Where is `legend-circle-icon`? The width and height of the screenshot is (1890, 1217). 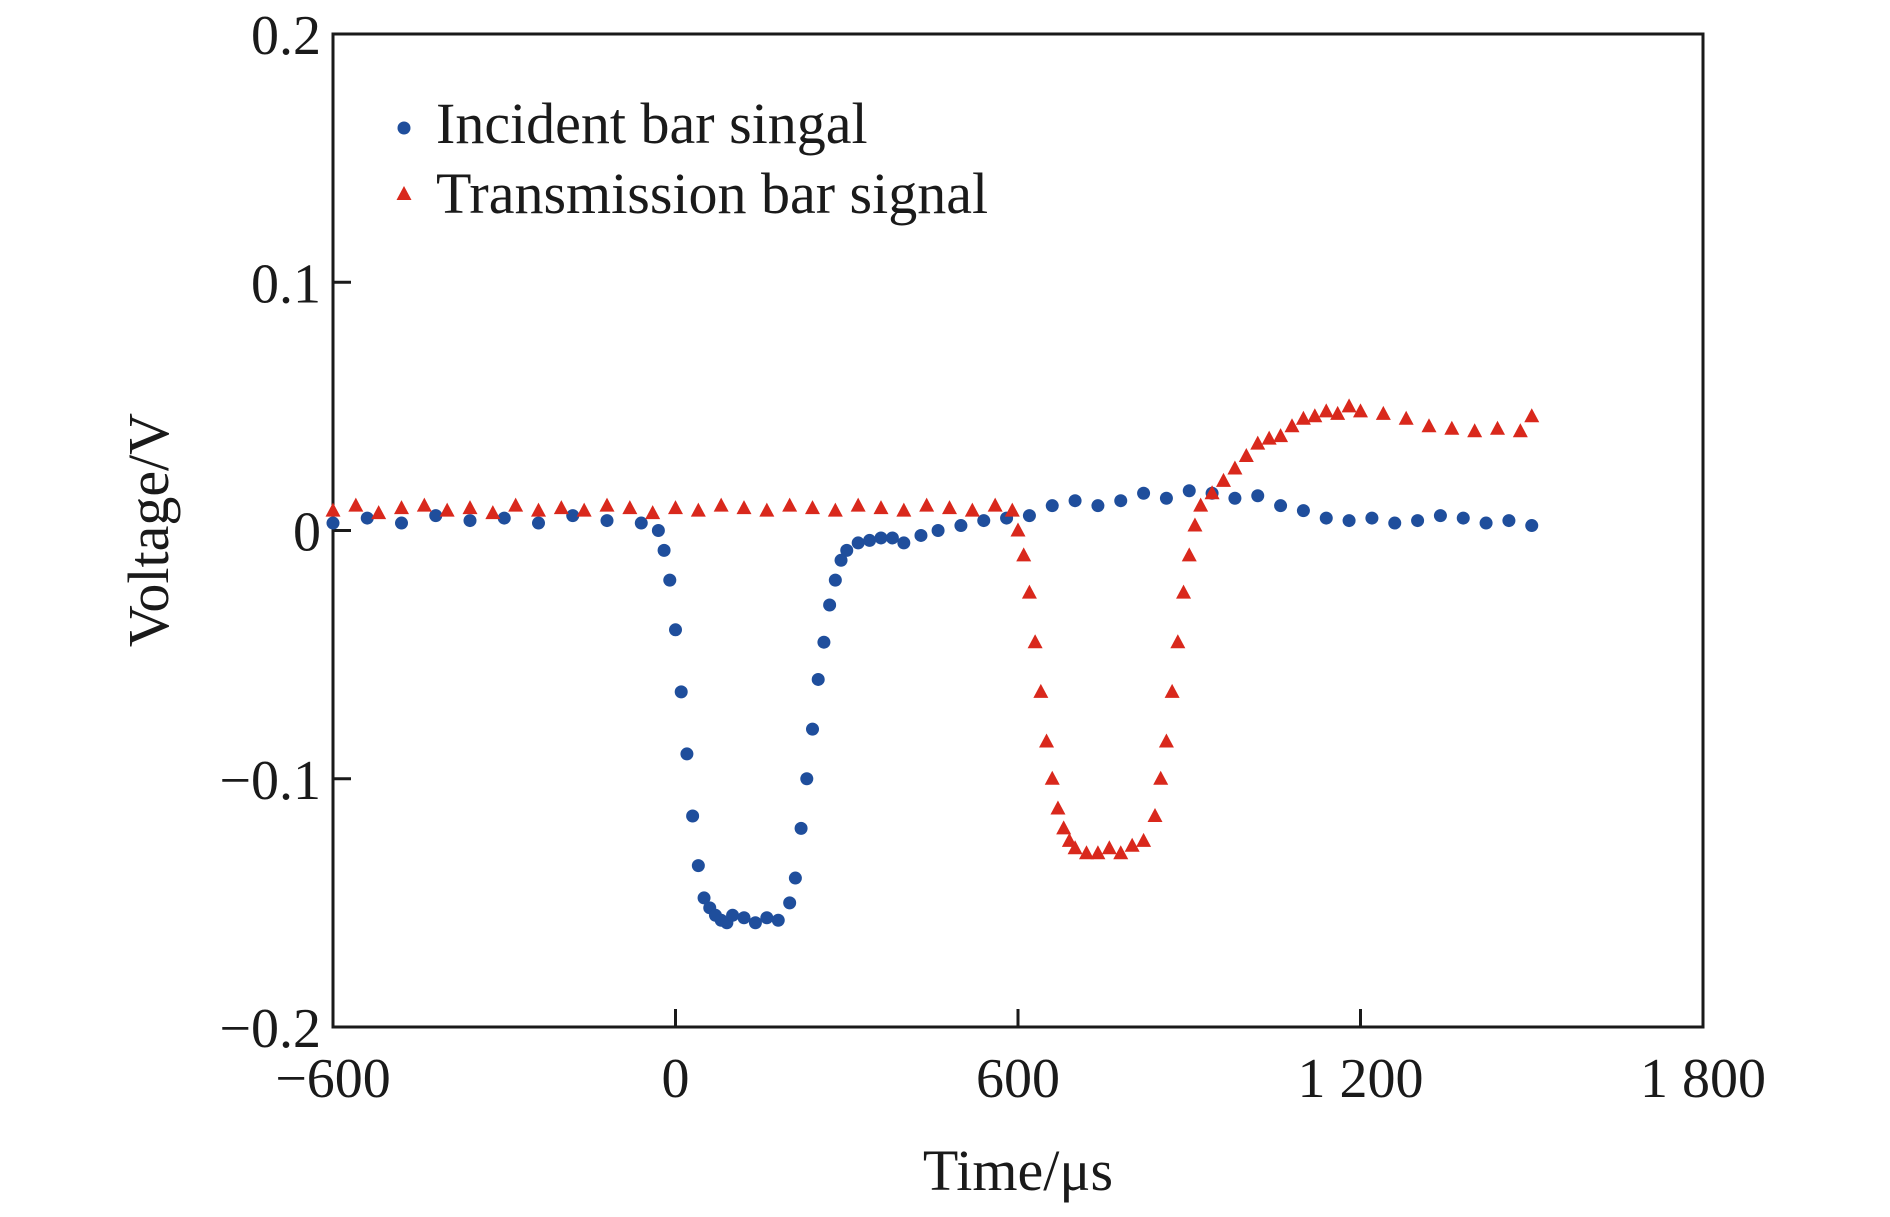
legend-circle-icon is located at coordinates (404, 128).